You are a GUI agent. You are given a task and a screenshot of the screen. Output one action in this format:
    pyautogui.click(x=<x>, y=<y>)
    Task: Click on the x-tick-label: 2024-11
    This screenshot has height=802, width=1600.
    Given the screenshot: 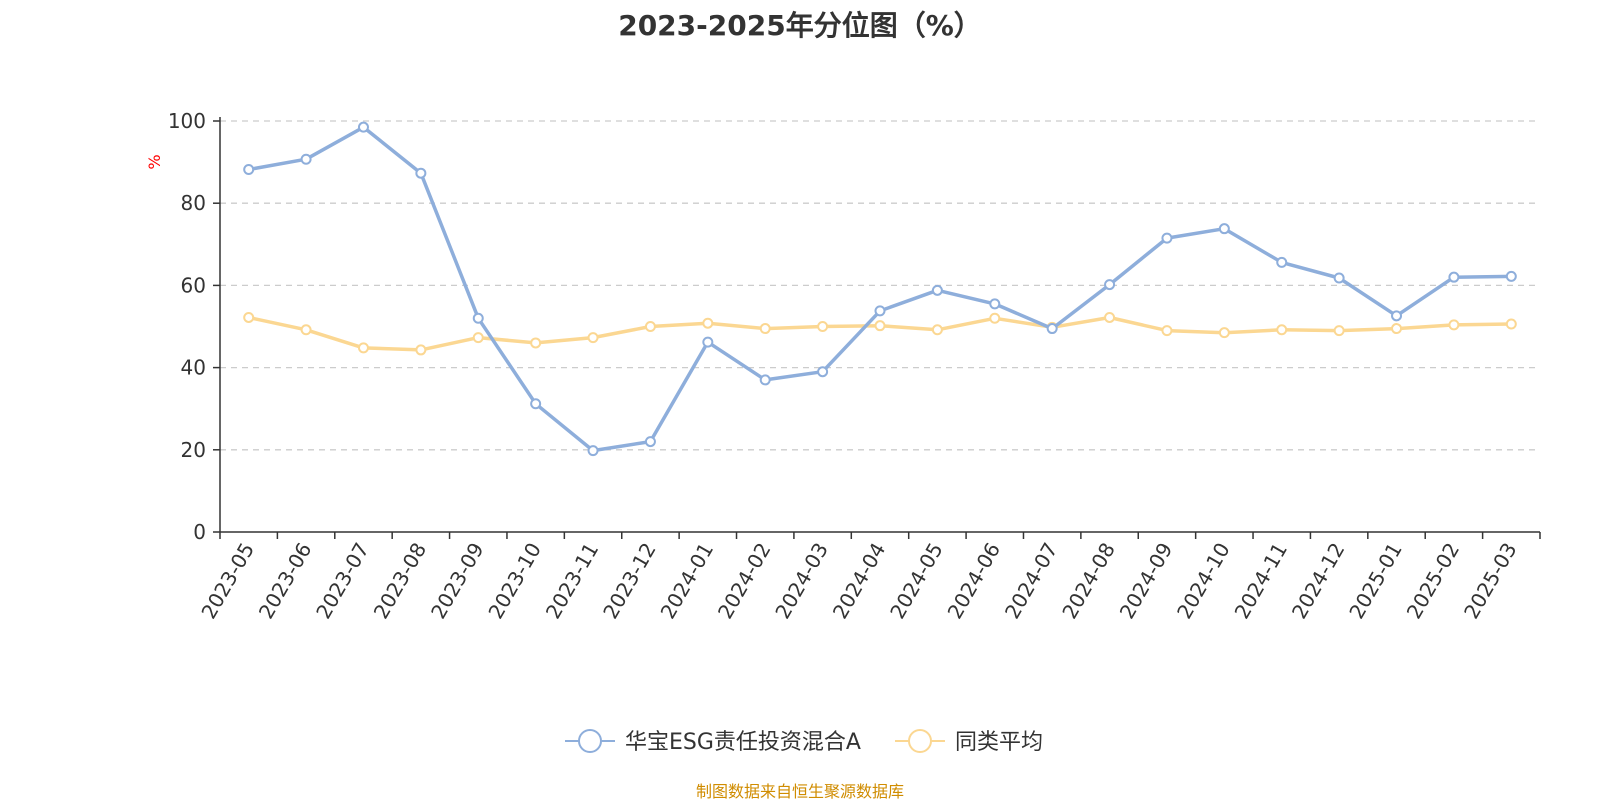 What is the action you would take?
    pyautogui.click(x=1260, y=581)
    